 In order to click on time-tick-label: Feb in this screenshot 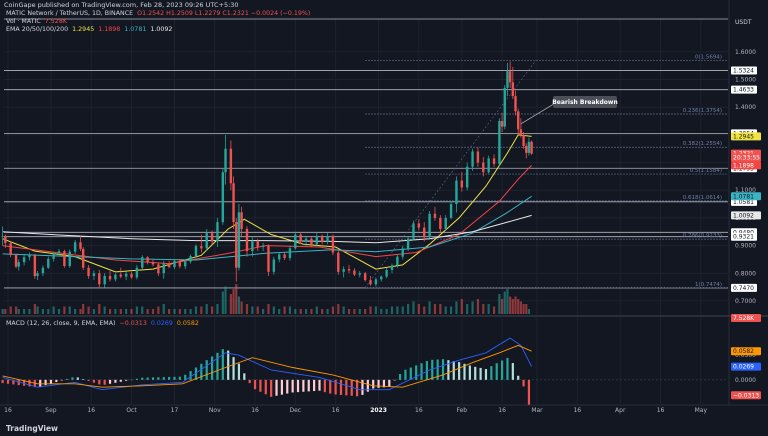, I will do `click(461, 410)`.